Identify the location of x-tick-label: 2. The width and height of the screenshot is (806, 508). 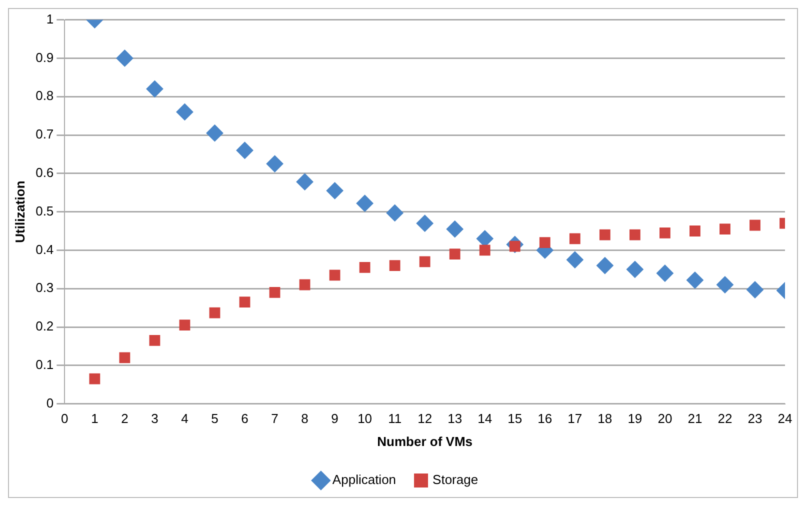
(124, 418).